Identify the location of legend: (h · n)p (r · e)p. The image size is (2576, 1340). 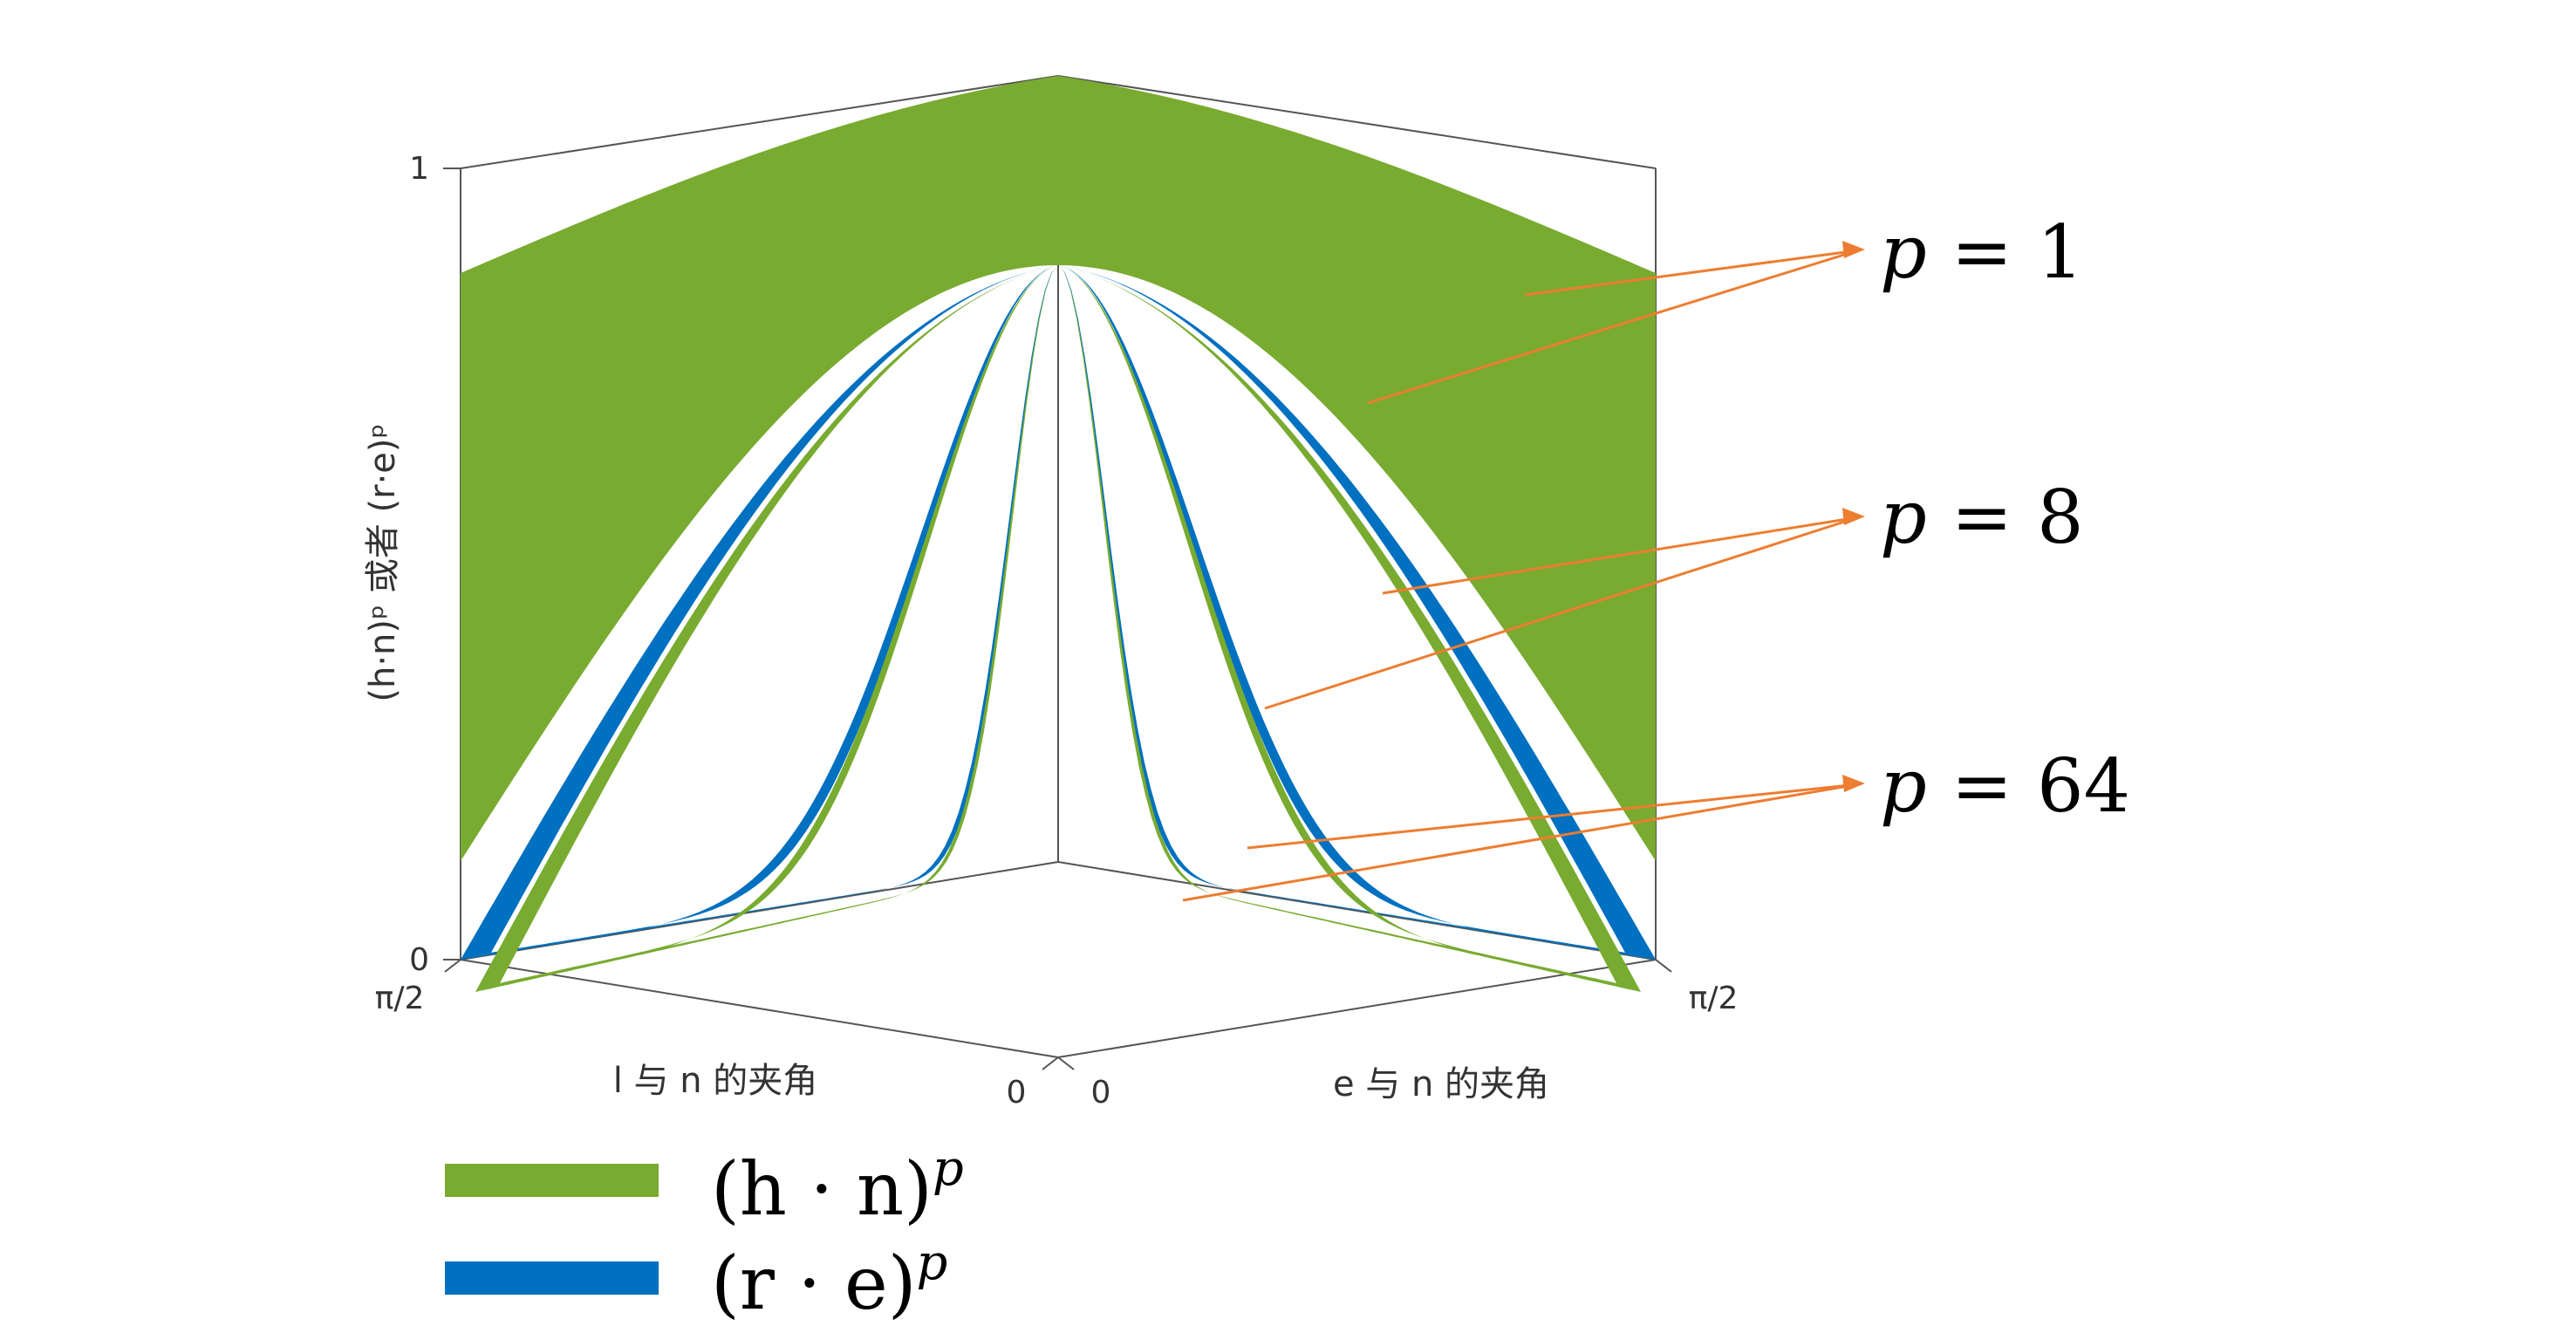
(704, 1233).